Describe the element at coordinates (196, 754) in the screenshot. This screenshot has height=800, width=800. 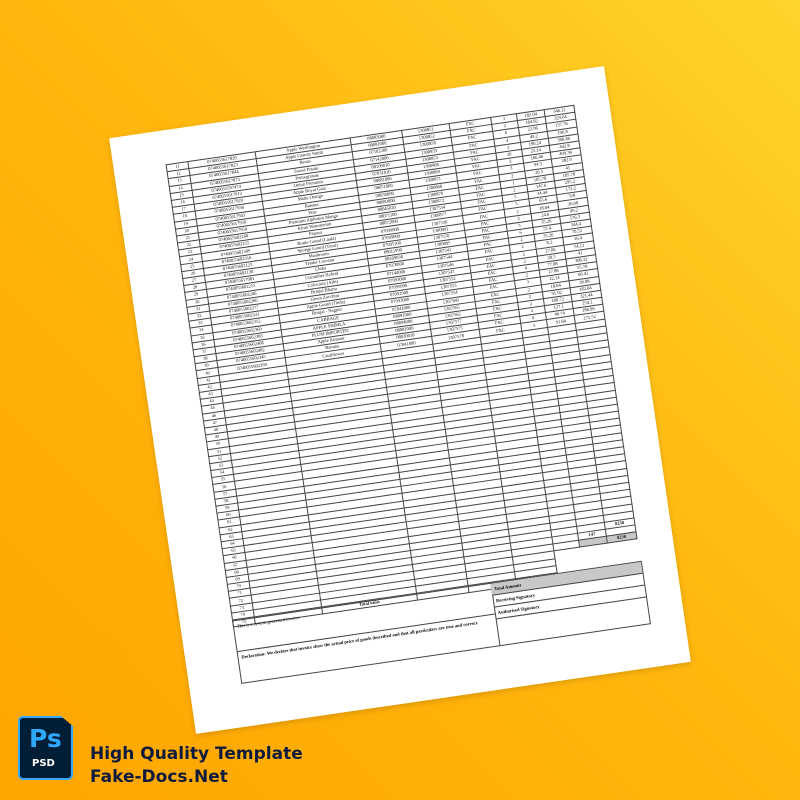
I see `tagline-line1: High Quality Template` at that location.